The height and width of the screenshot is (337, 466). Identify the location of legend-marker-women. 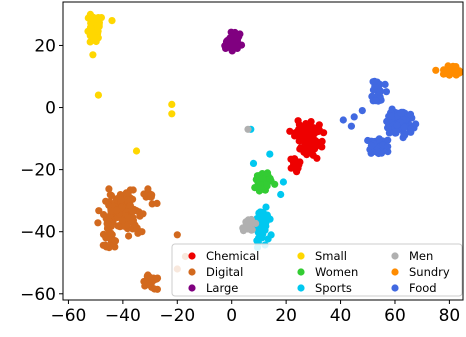
(301, 272).